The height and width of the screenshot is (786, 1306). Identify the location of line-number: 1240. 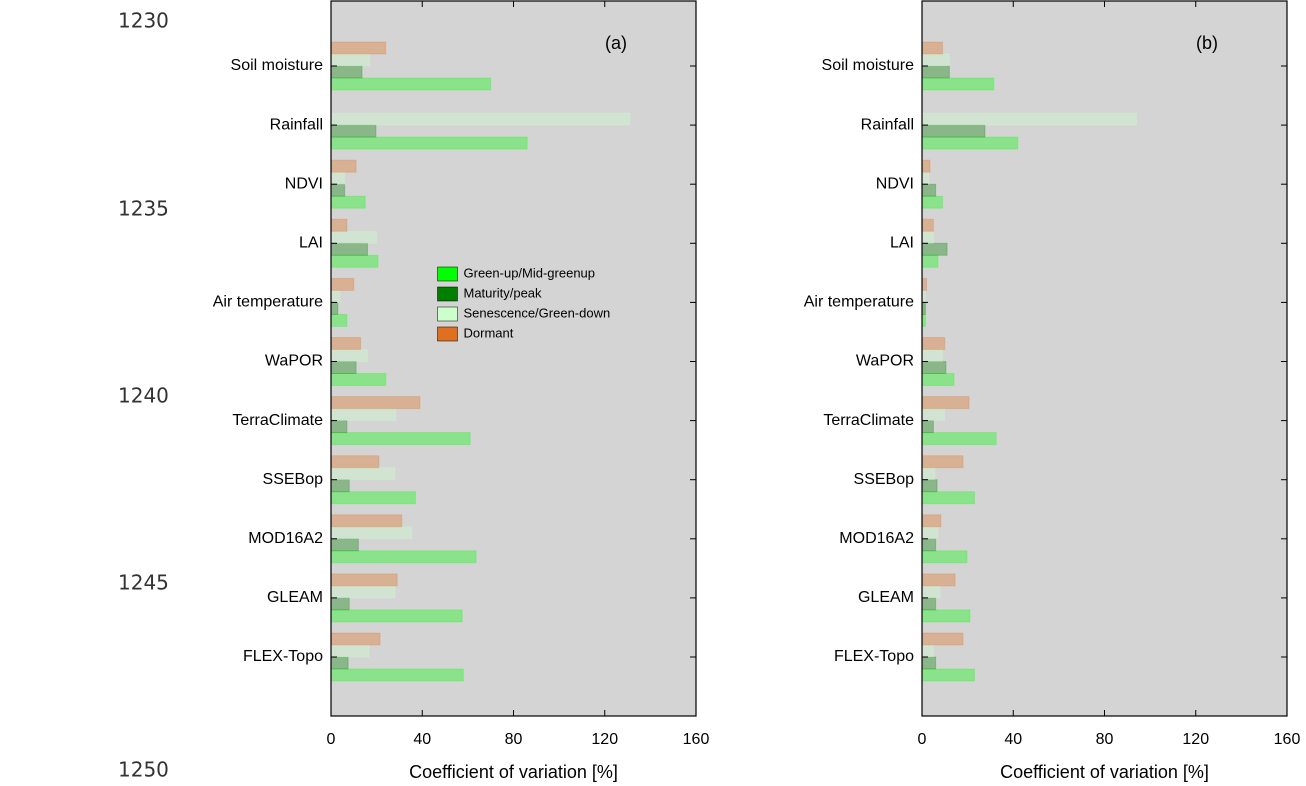
(143, 396).